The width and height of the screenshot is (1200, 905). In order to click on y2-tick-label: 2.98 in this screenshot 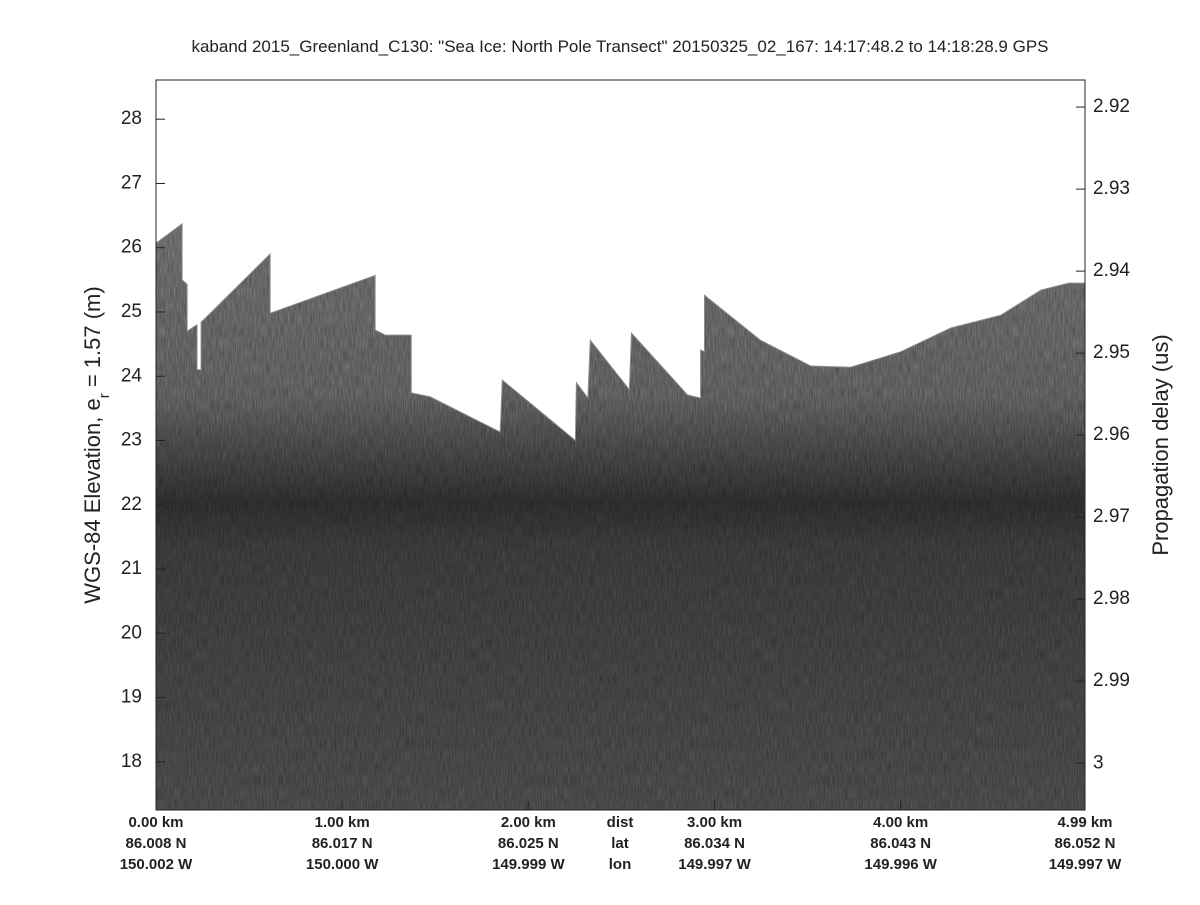, I will do `click(1111, 598)`.